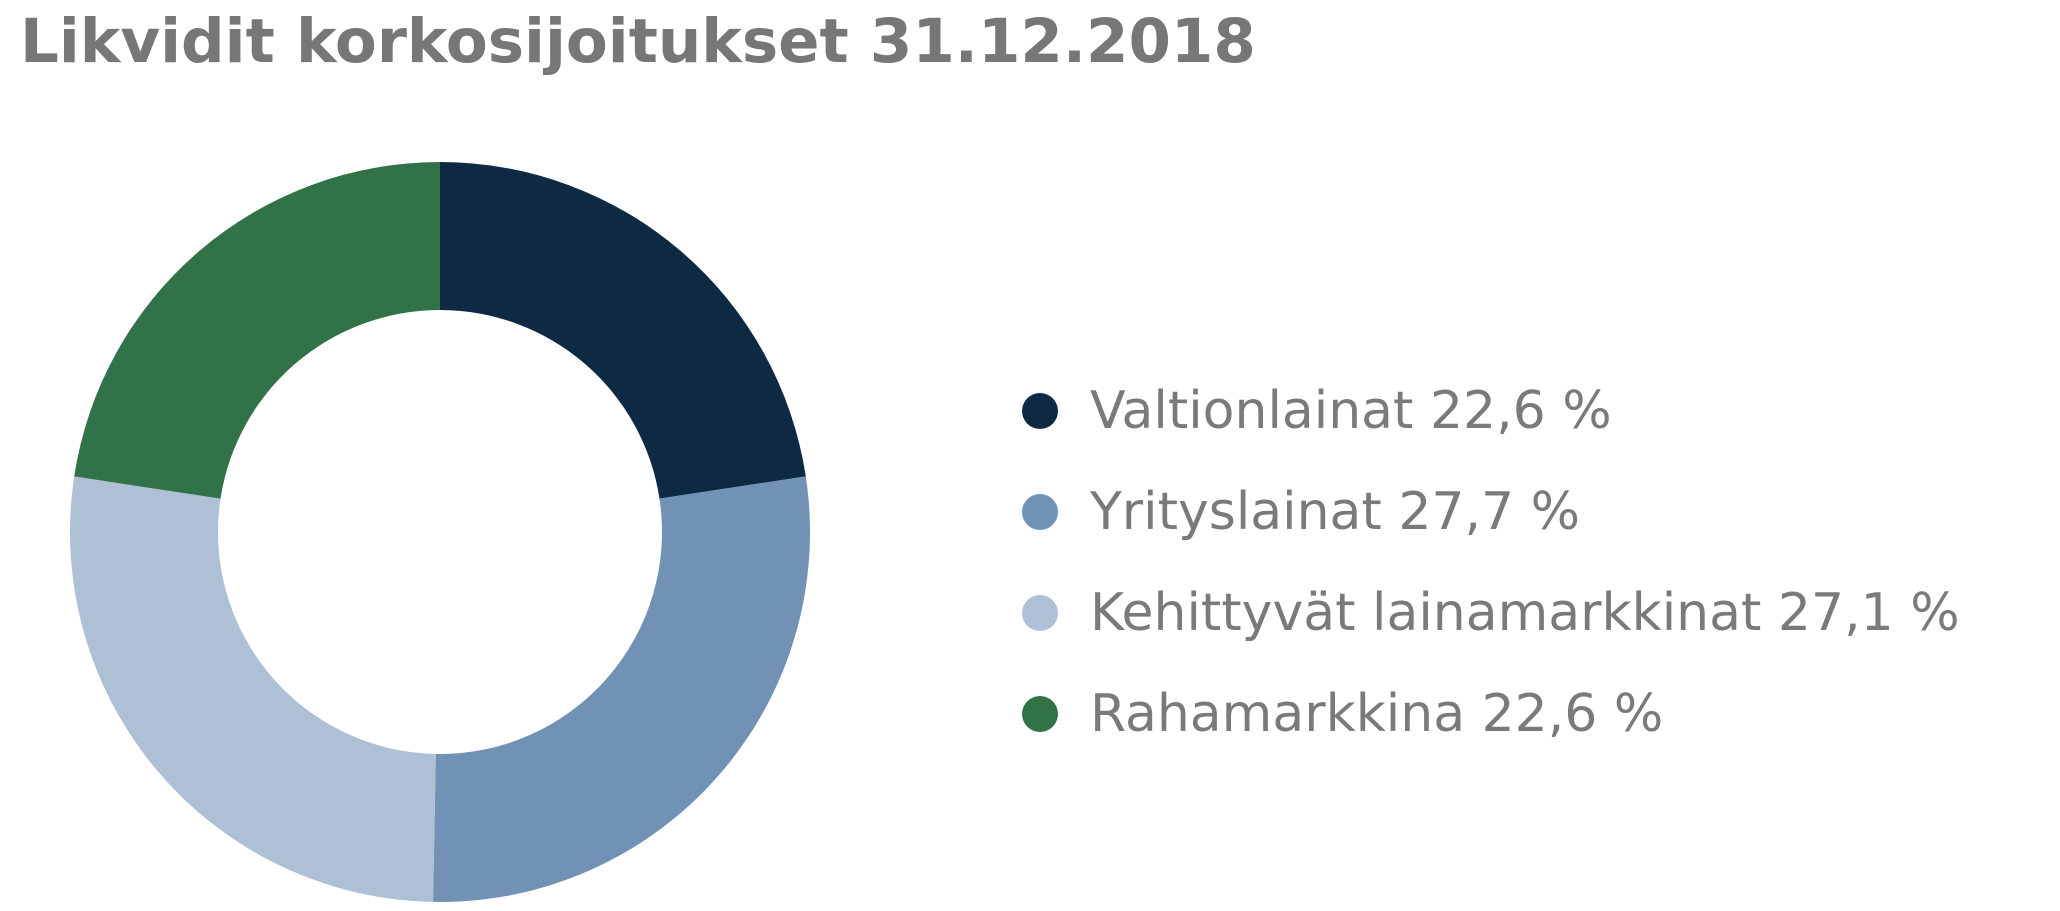 The image size is (2060, 911). What do you see at coordinates (1377, 713) in the screenshot?
I see `legend-label: Rahamarkkina 22,6 %` at bounding box center [1377, 713].